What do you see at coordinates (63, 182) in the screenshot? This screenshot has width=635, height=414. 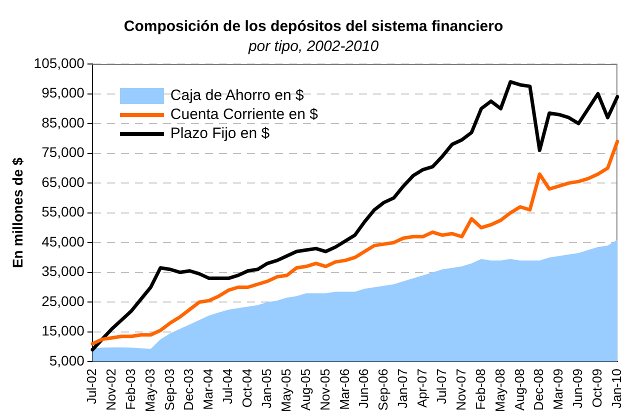 I see `y-tick-label: 65,000` at bounding box center [63, 182].